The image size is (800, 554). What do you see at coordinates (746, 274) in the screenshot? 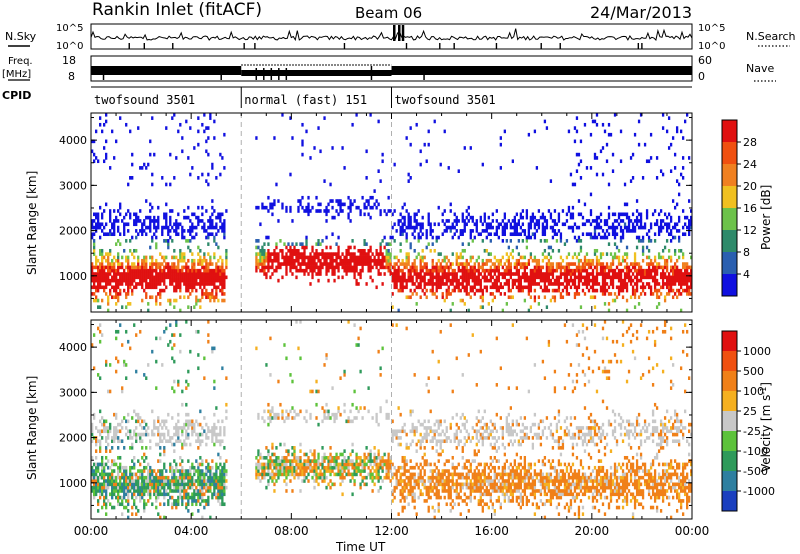
I see `colorbar-tick-label: 4` at bounding box center [746, 274].